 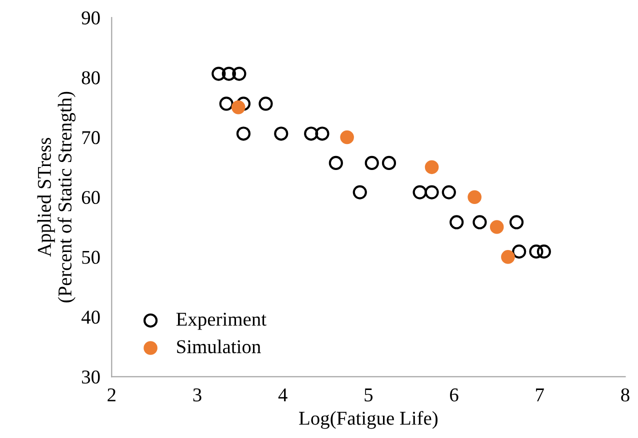 I want to click on x-tick-label: 2, so click(x=112, y=395).